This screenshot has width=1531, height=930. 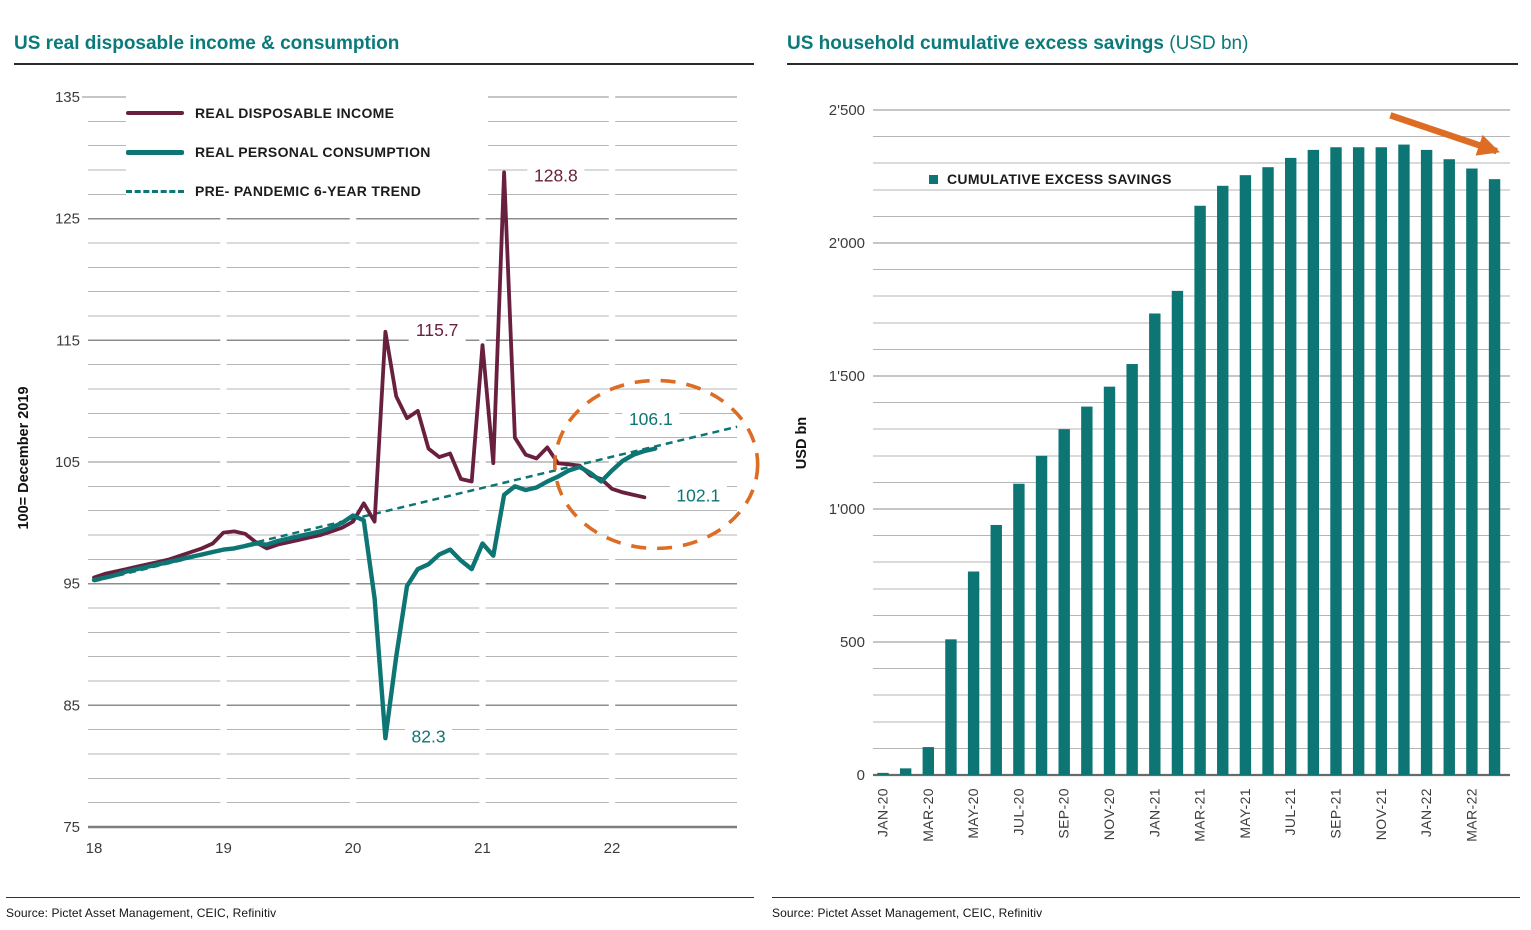 I want to click on svg-text: JUL-21, so click(x=1290, y=812).